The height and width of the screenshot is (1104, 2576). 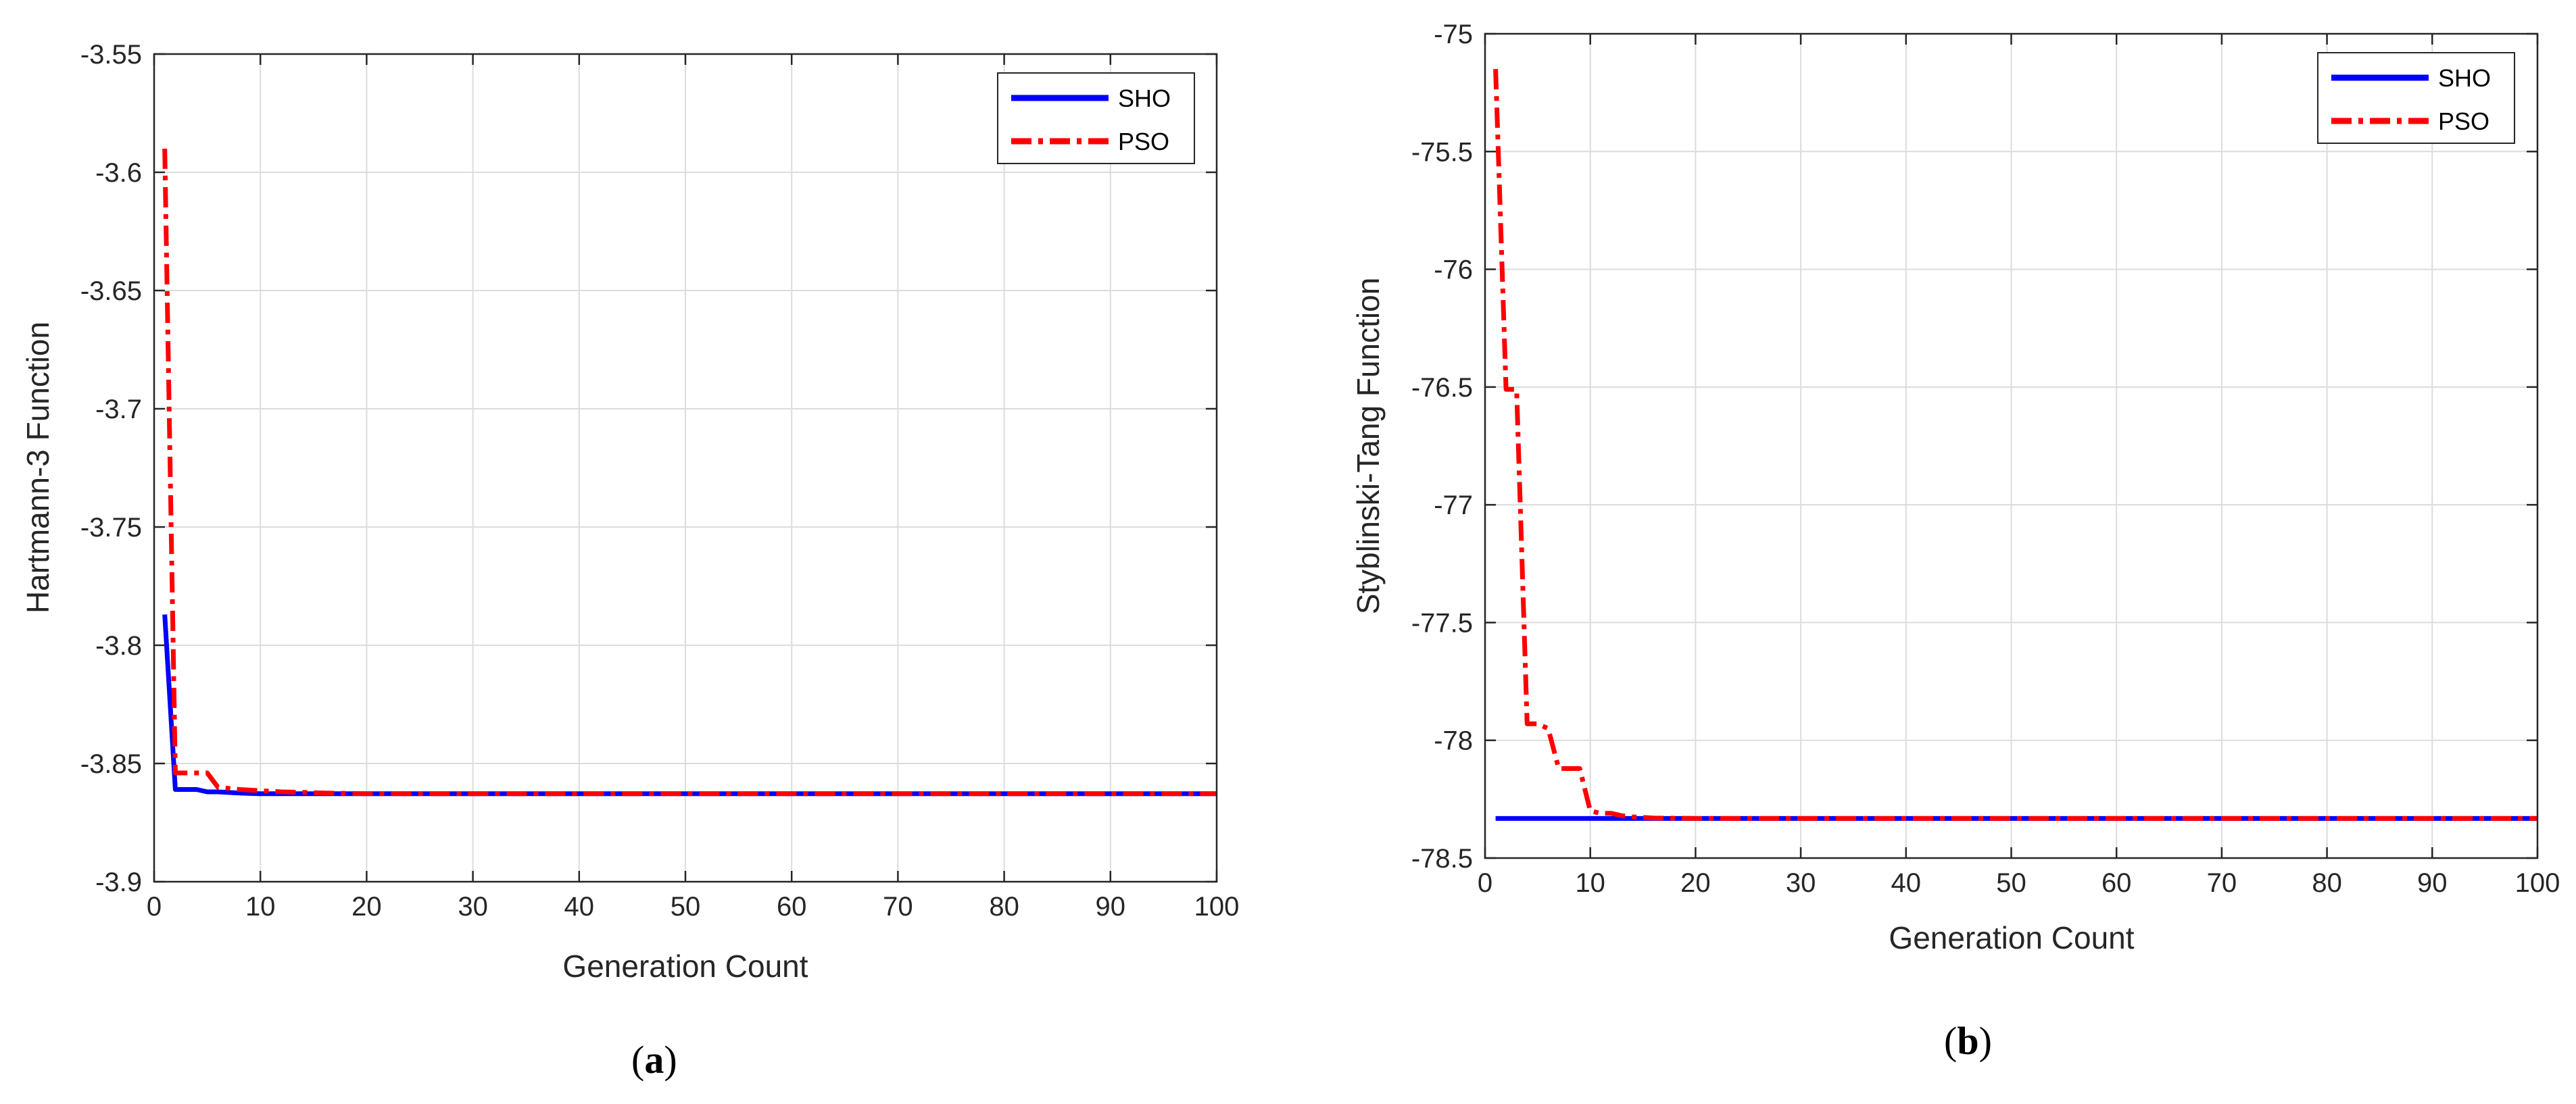 What do you see at coordinates (1453, 34) in the screenshot?
I see `chart-b-y-tick-label: -75` at bounding box center [1453, 34].